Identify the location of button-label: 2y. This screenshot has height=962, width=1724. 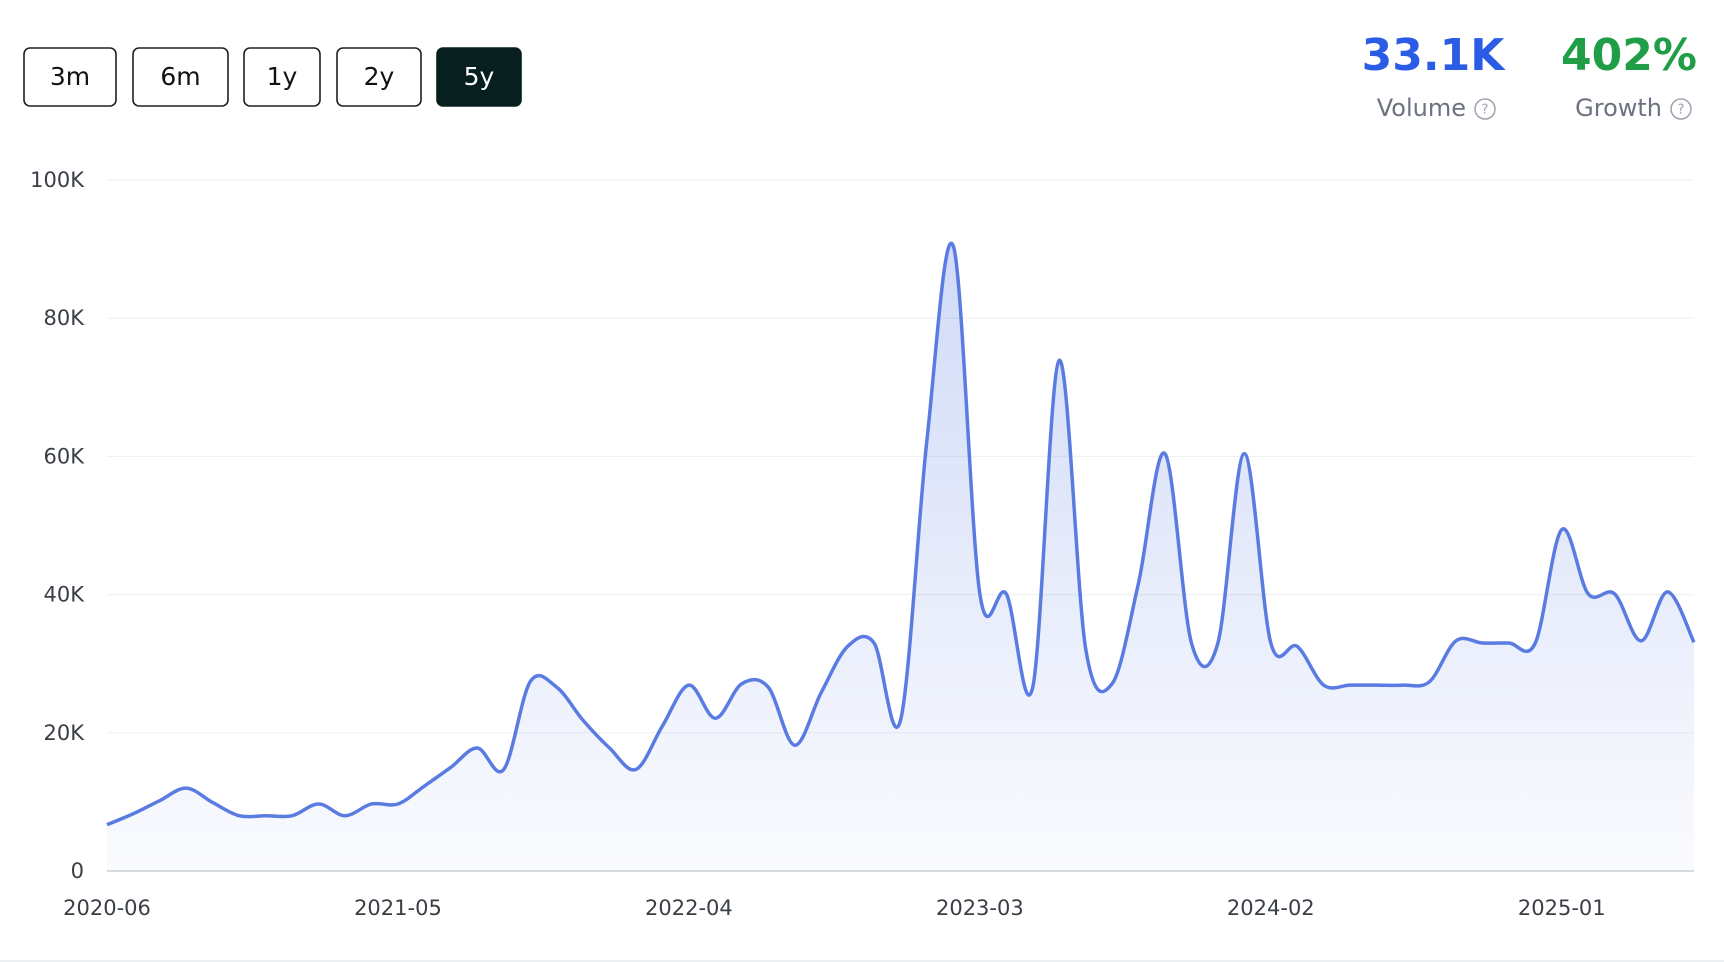
(379, 76).